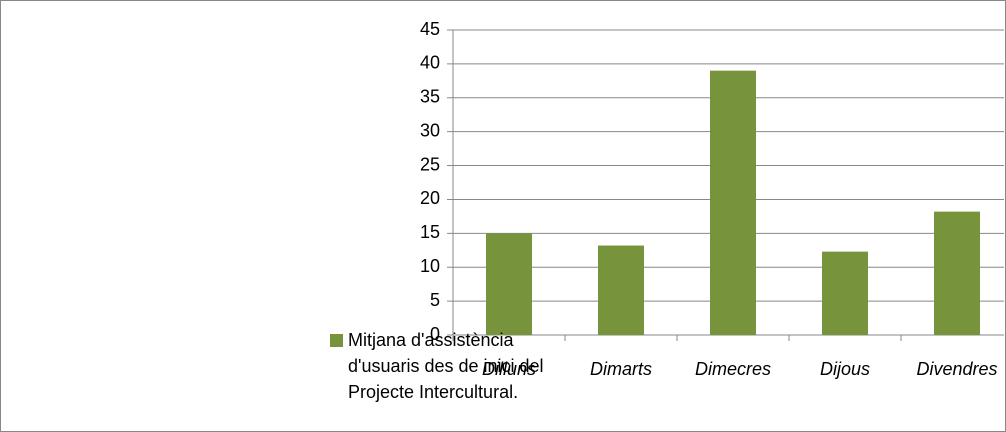 The height and width of the screenshot is (432, 1006). I want to click on x-tick-label: Dimarts, so click(621, 369).